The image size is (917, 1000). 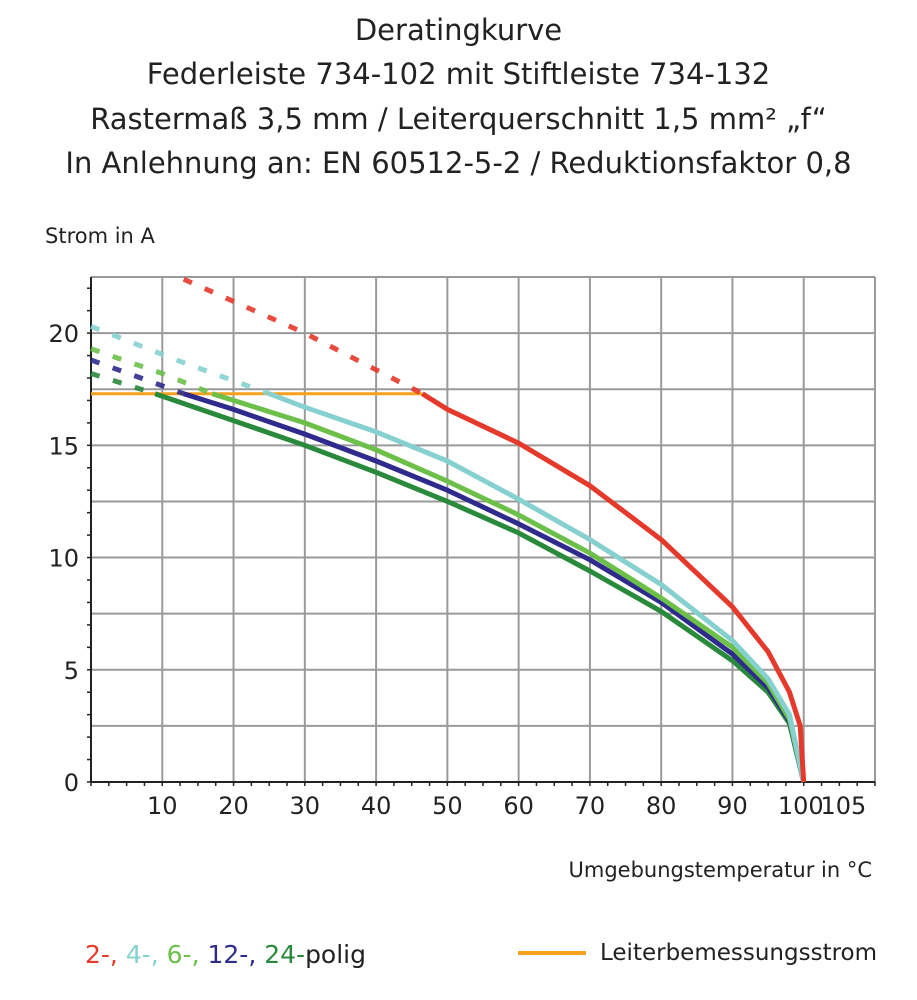 What do you see at coordinates (100, 236) in the screenshot?
I see `y-axis-label: Strom in A` at bounding box center [100, 236].